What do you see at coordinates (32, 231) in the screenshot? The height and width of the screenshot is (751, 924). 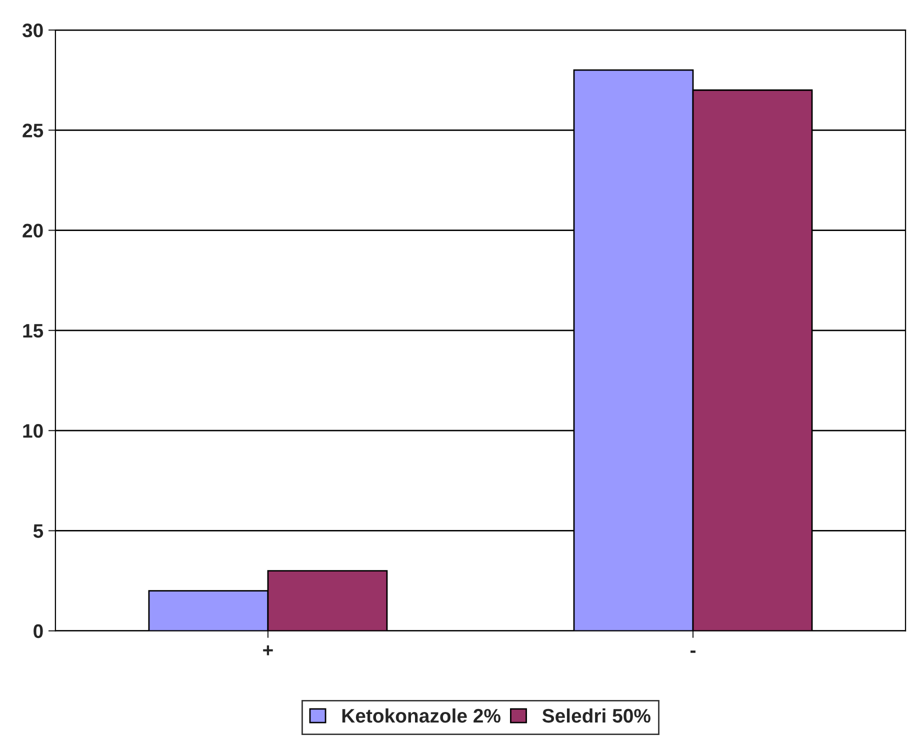 I see `y-tick-label: 20` at bounding box center [32, 231].